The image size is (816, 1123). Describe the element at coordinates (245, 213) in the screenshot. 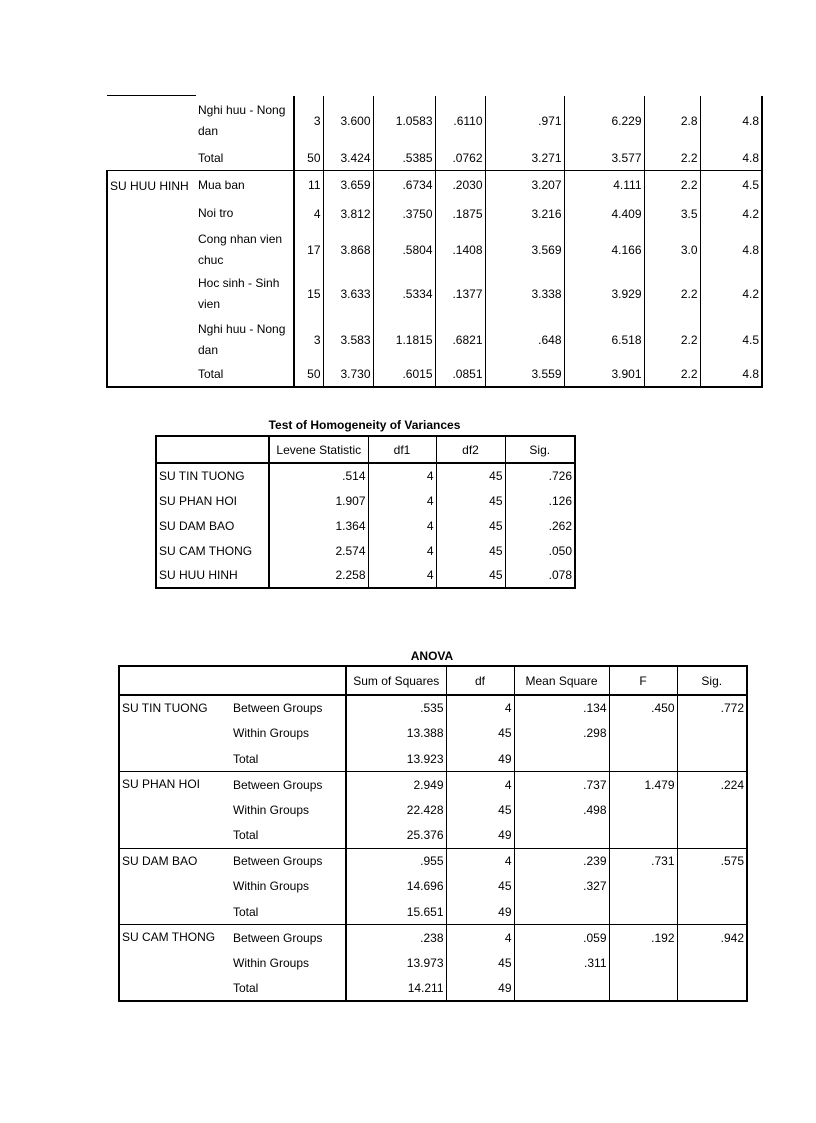

I see `row-label: Noi tro` at that location.